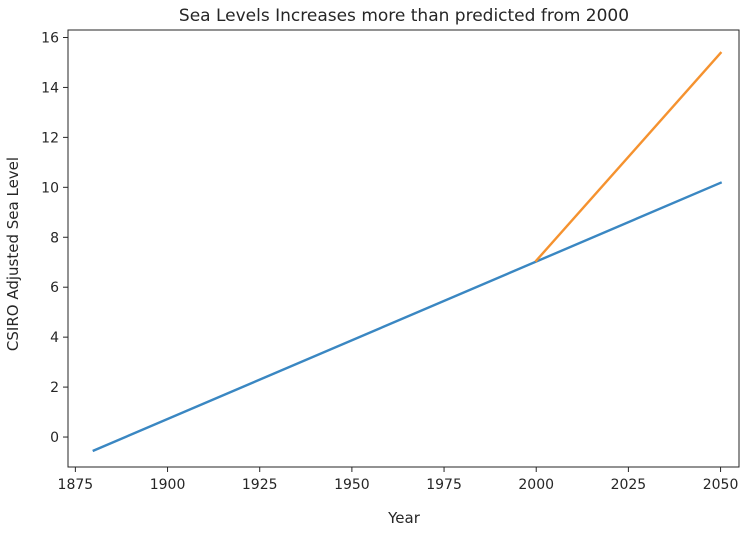  What do you see at coordinates (536, 485) in the screenshot?
I see `x-tick-label: 2000` at bounding box center [536, 485].